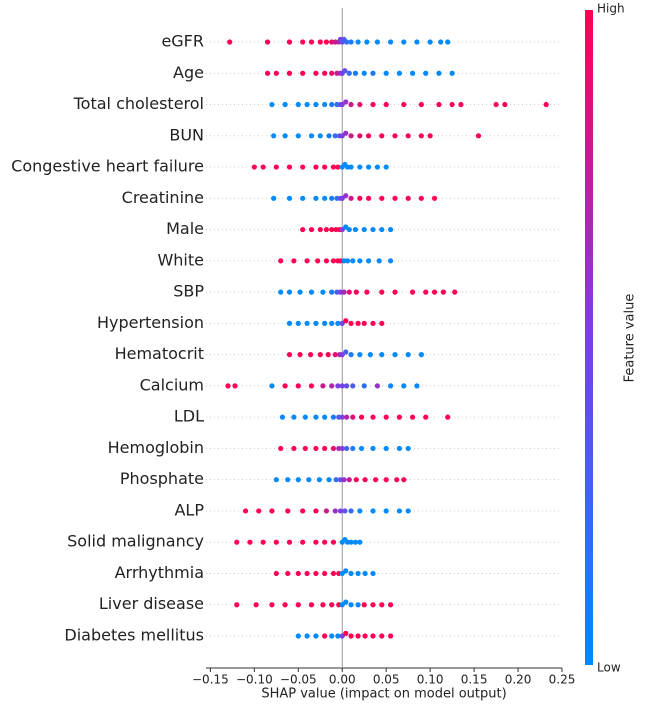 This screenshot has width=649, height=714. I want to click on feature-label: Hypertension, so click(150, 322).